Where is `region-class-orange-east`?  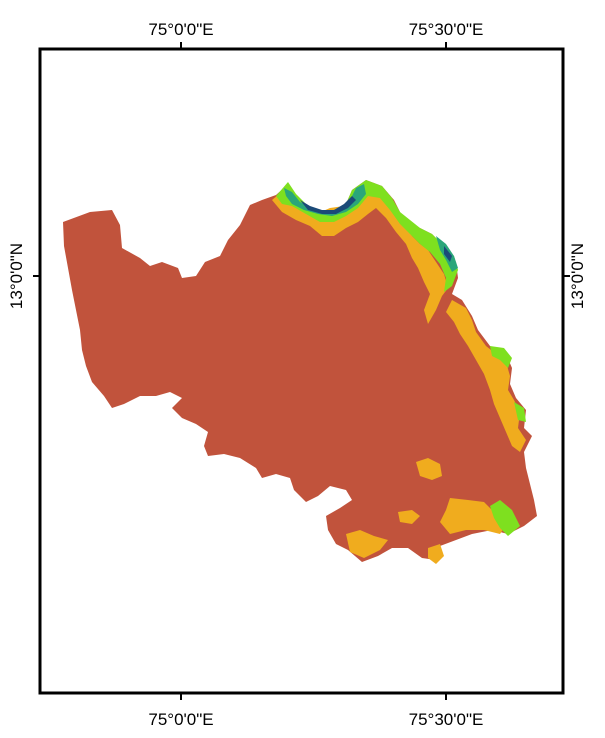
region-class-orange-east is located at coordinates (486, 376).